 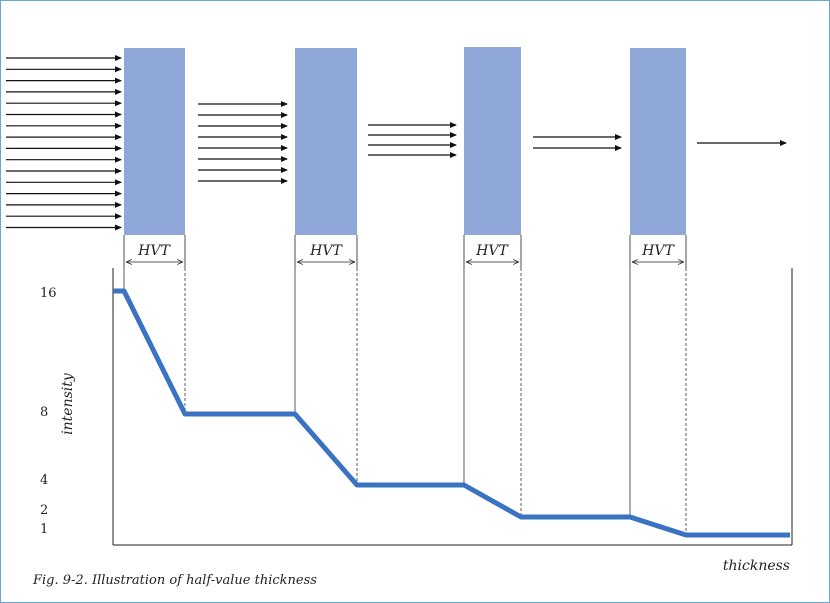 What do you see at coordinates (44, 529) in the screenshot?
I see `y-tick-1: 1` at bounding box center [44, 529].